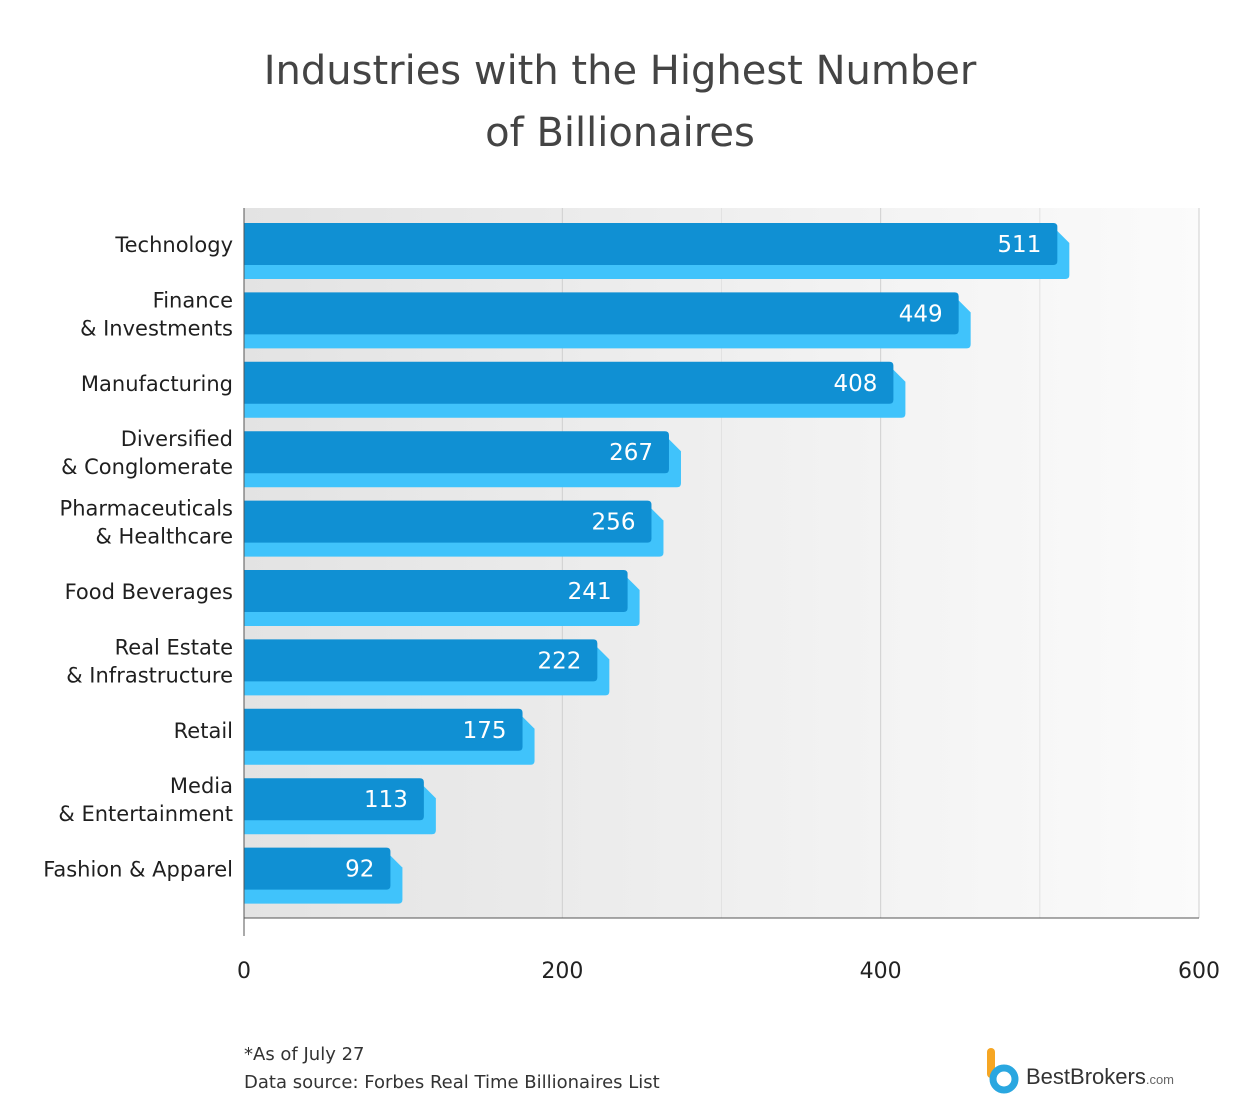 This screenshot has height=1119, width=1240. I want to click on bar-value-label: 92, so click(359, 870).